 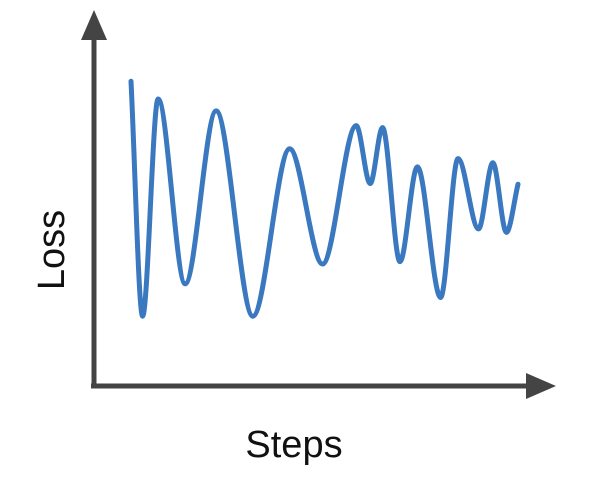 What do you see at coordinates (293, 445) in the screenshot?
I see `x-axis-label: Steps` at bounding box center [293, 445].